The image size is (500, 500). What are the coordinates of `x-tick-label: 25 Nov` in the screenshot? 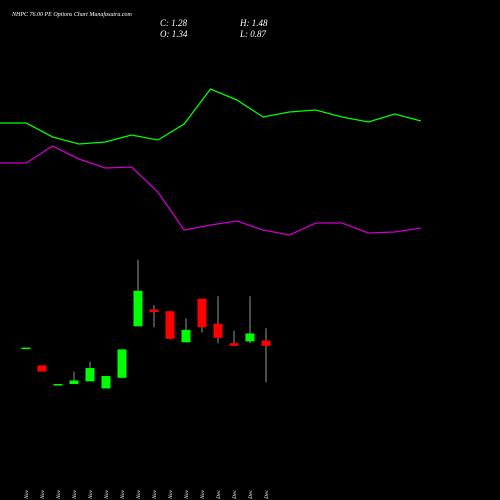 It's located at (155, 494).